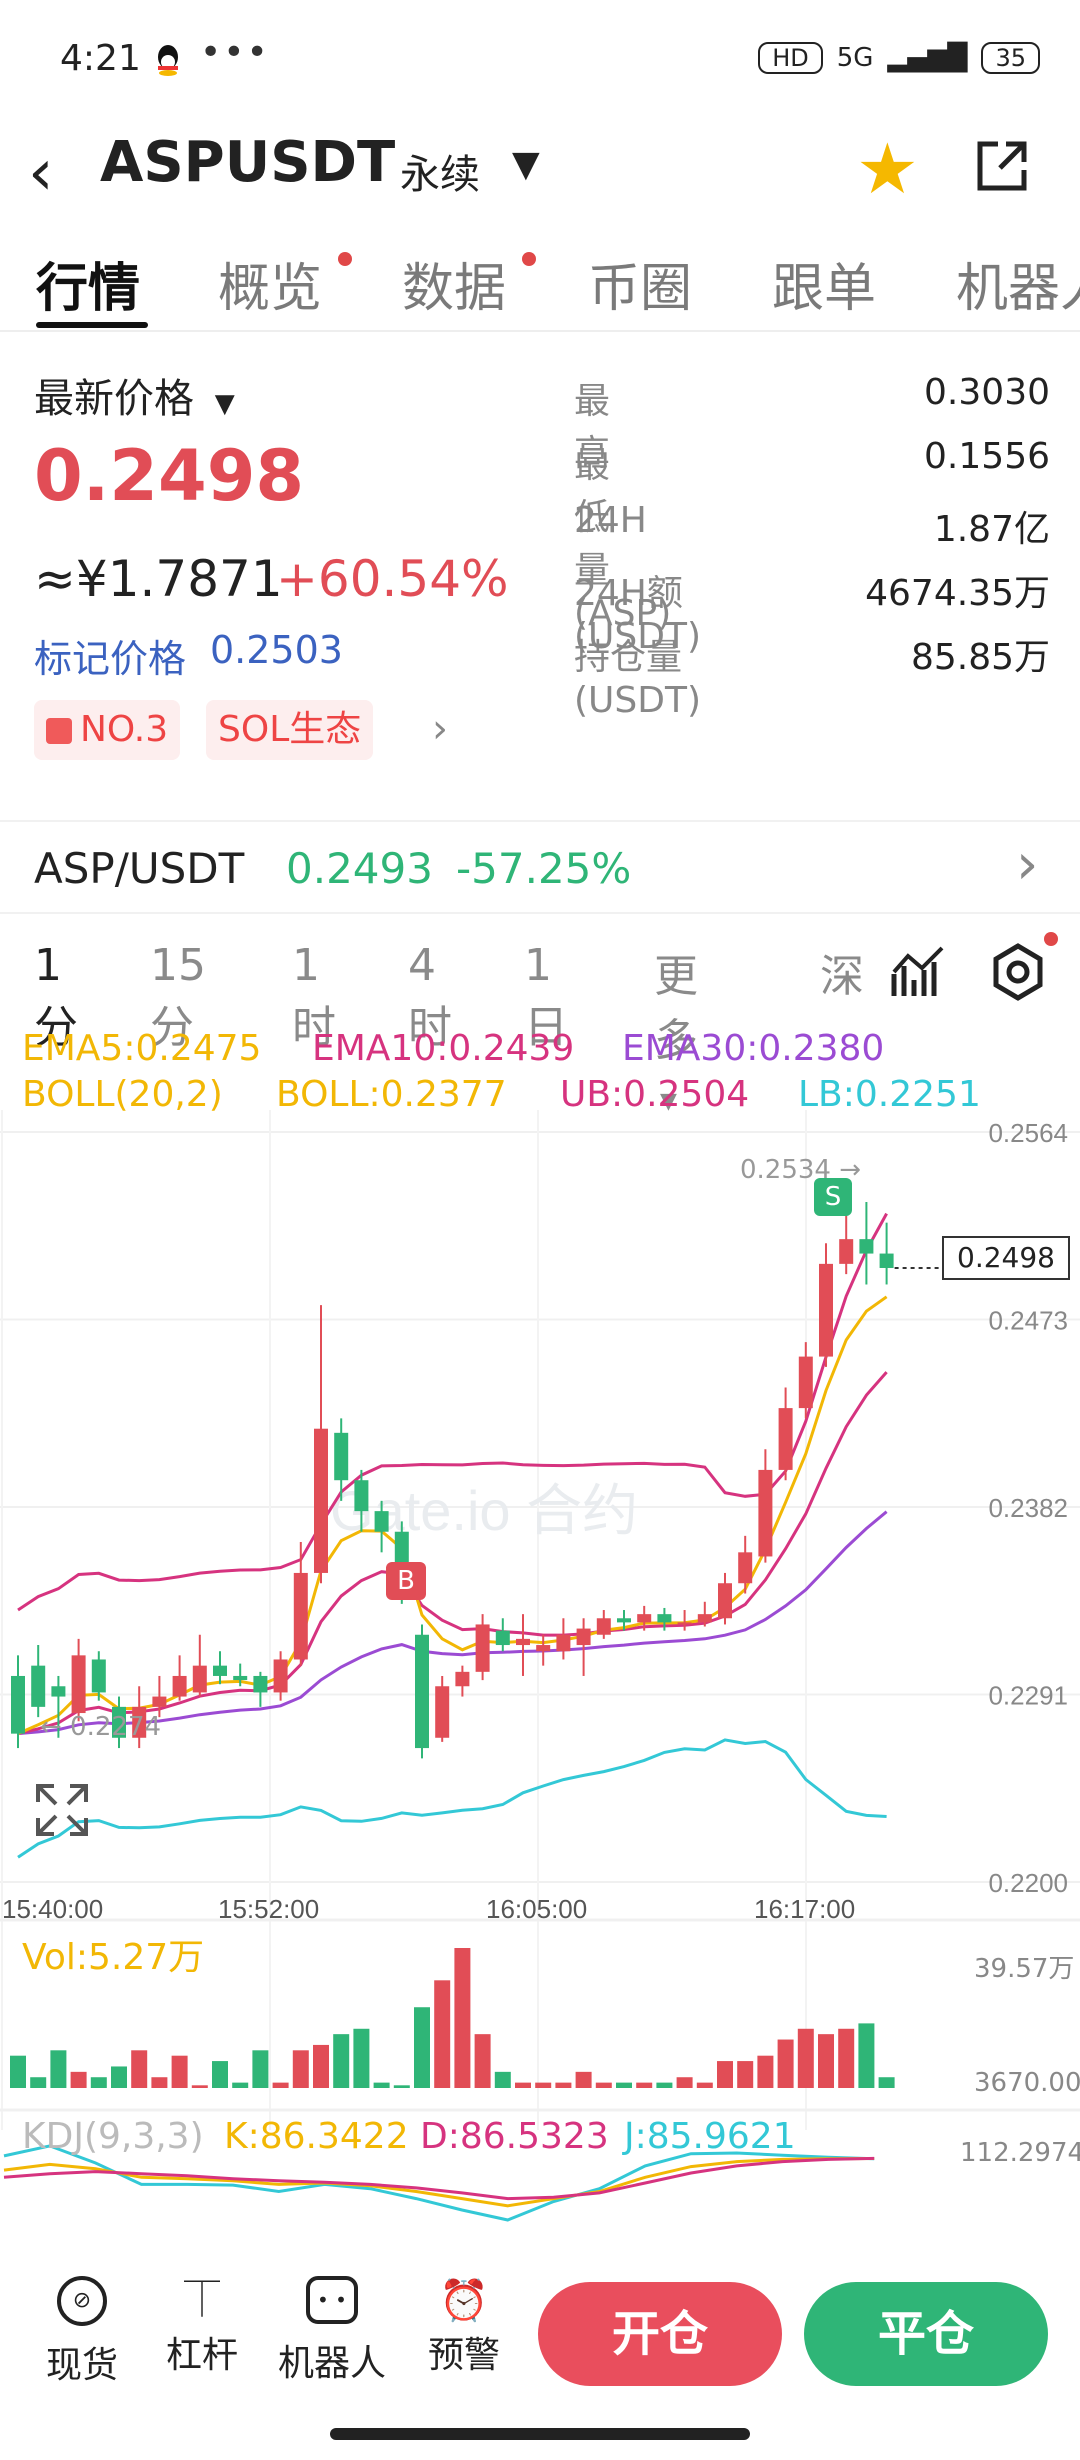 Image resolution: width=1080 pixels, height=2460 pixels. Describe the element at coordinates (1002, 166) in the screenshot. I see `share-icon` at that location.